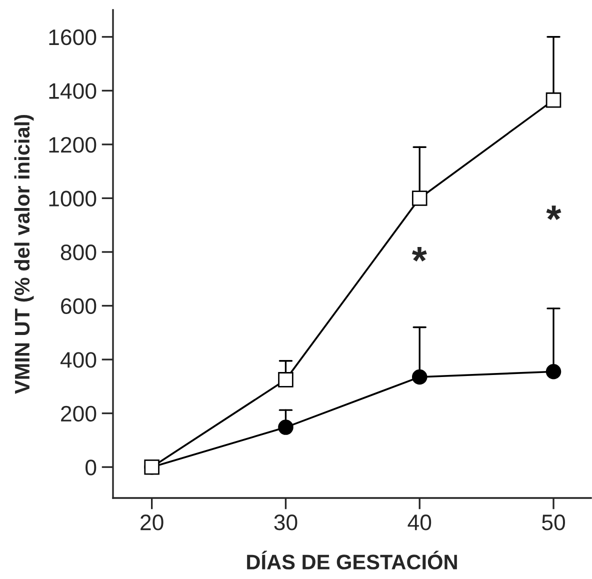 The image size is (592, 579). Describe the element at coordinates (553, 522) in the screenshot. I see `x-tick-label: 50` at that location.